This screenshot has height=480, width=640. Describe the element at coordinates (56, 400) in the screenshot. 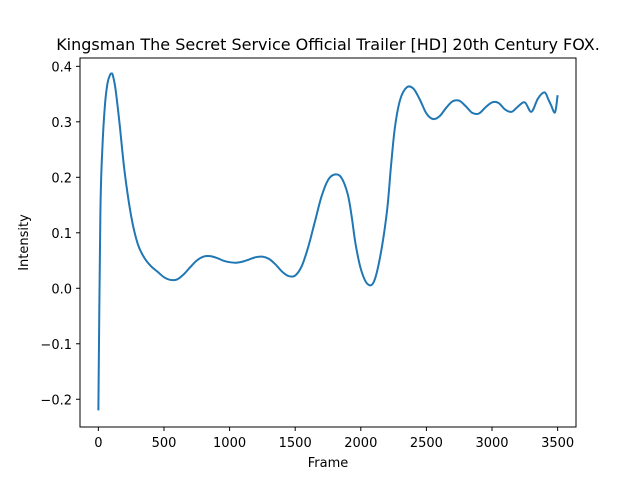

I see `y-tick-label: −0.2` at that location.